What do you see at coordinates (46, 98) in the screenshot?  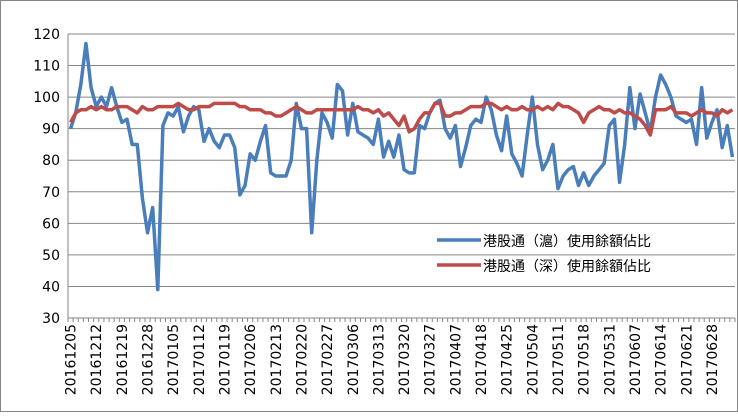 I see `y-tick-label: 100` at bounding box center [46, 98].